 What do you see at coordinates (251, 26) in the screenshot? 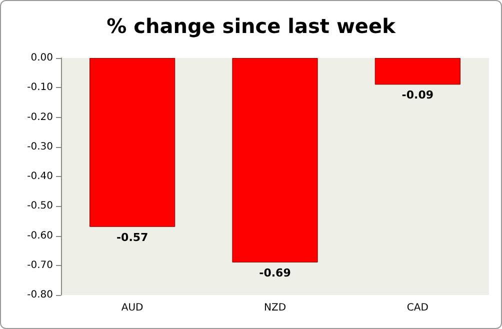
I see `chart-title: % change since last week` at bounding box center [251, 26].